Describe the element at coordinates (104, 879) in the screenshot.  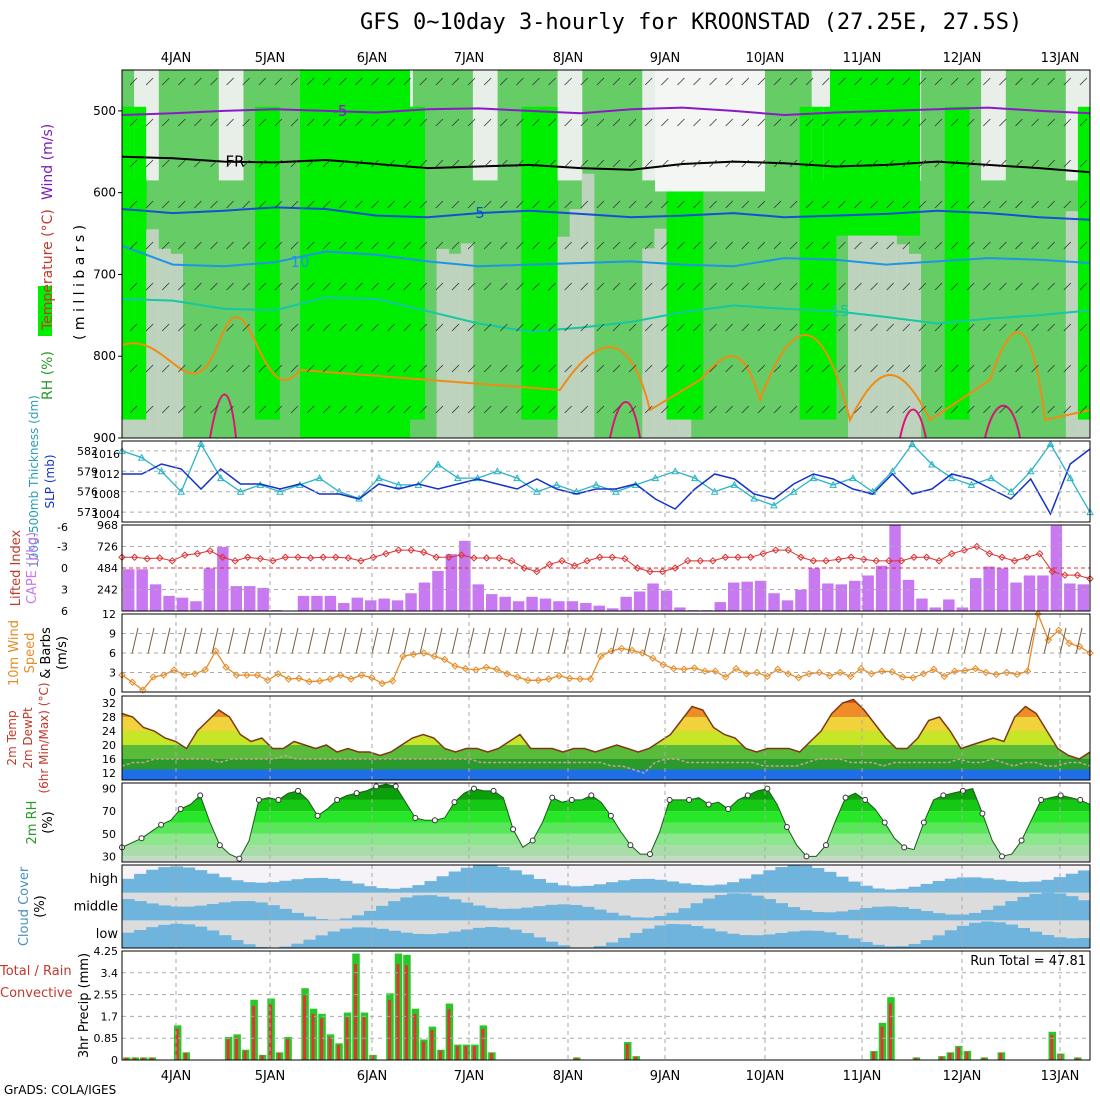
I see `cloud-level-label: high` at that location.